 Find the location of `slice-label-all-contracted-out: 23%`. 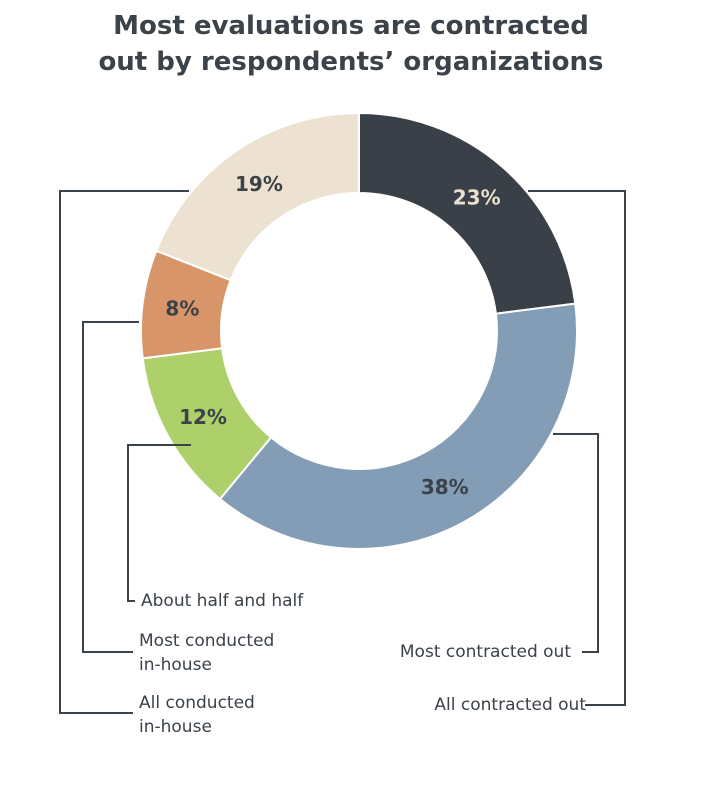

slice-label-all-contracted-out: 23% is located at coordinates (477, 197).